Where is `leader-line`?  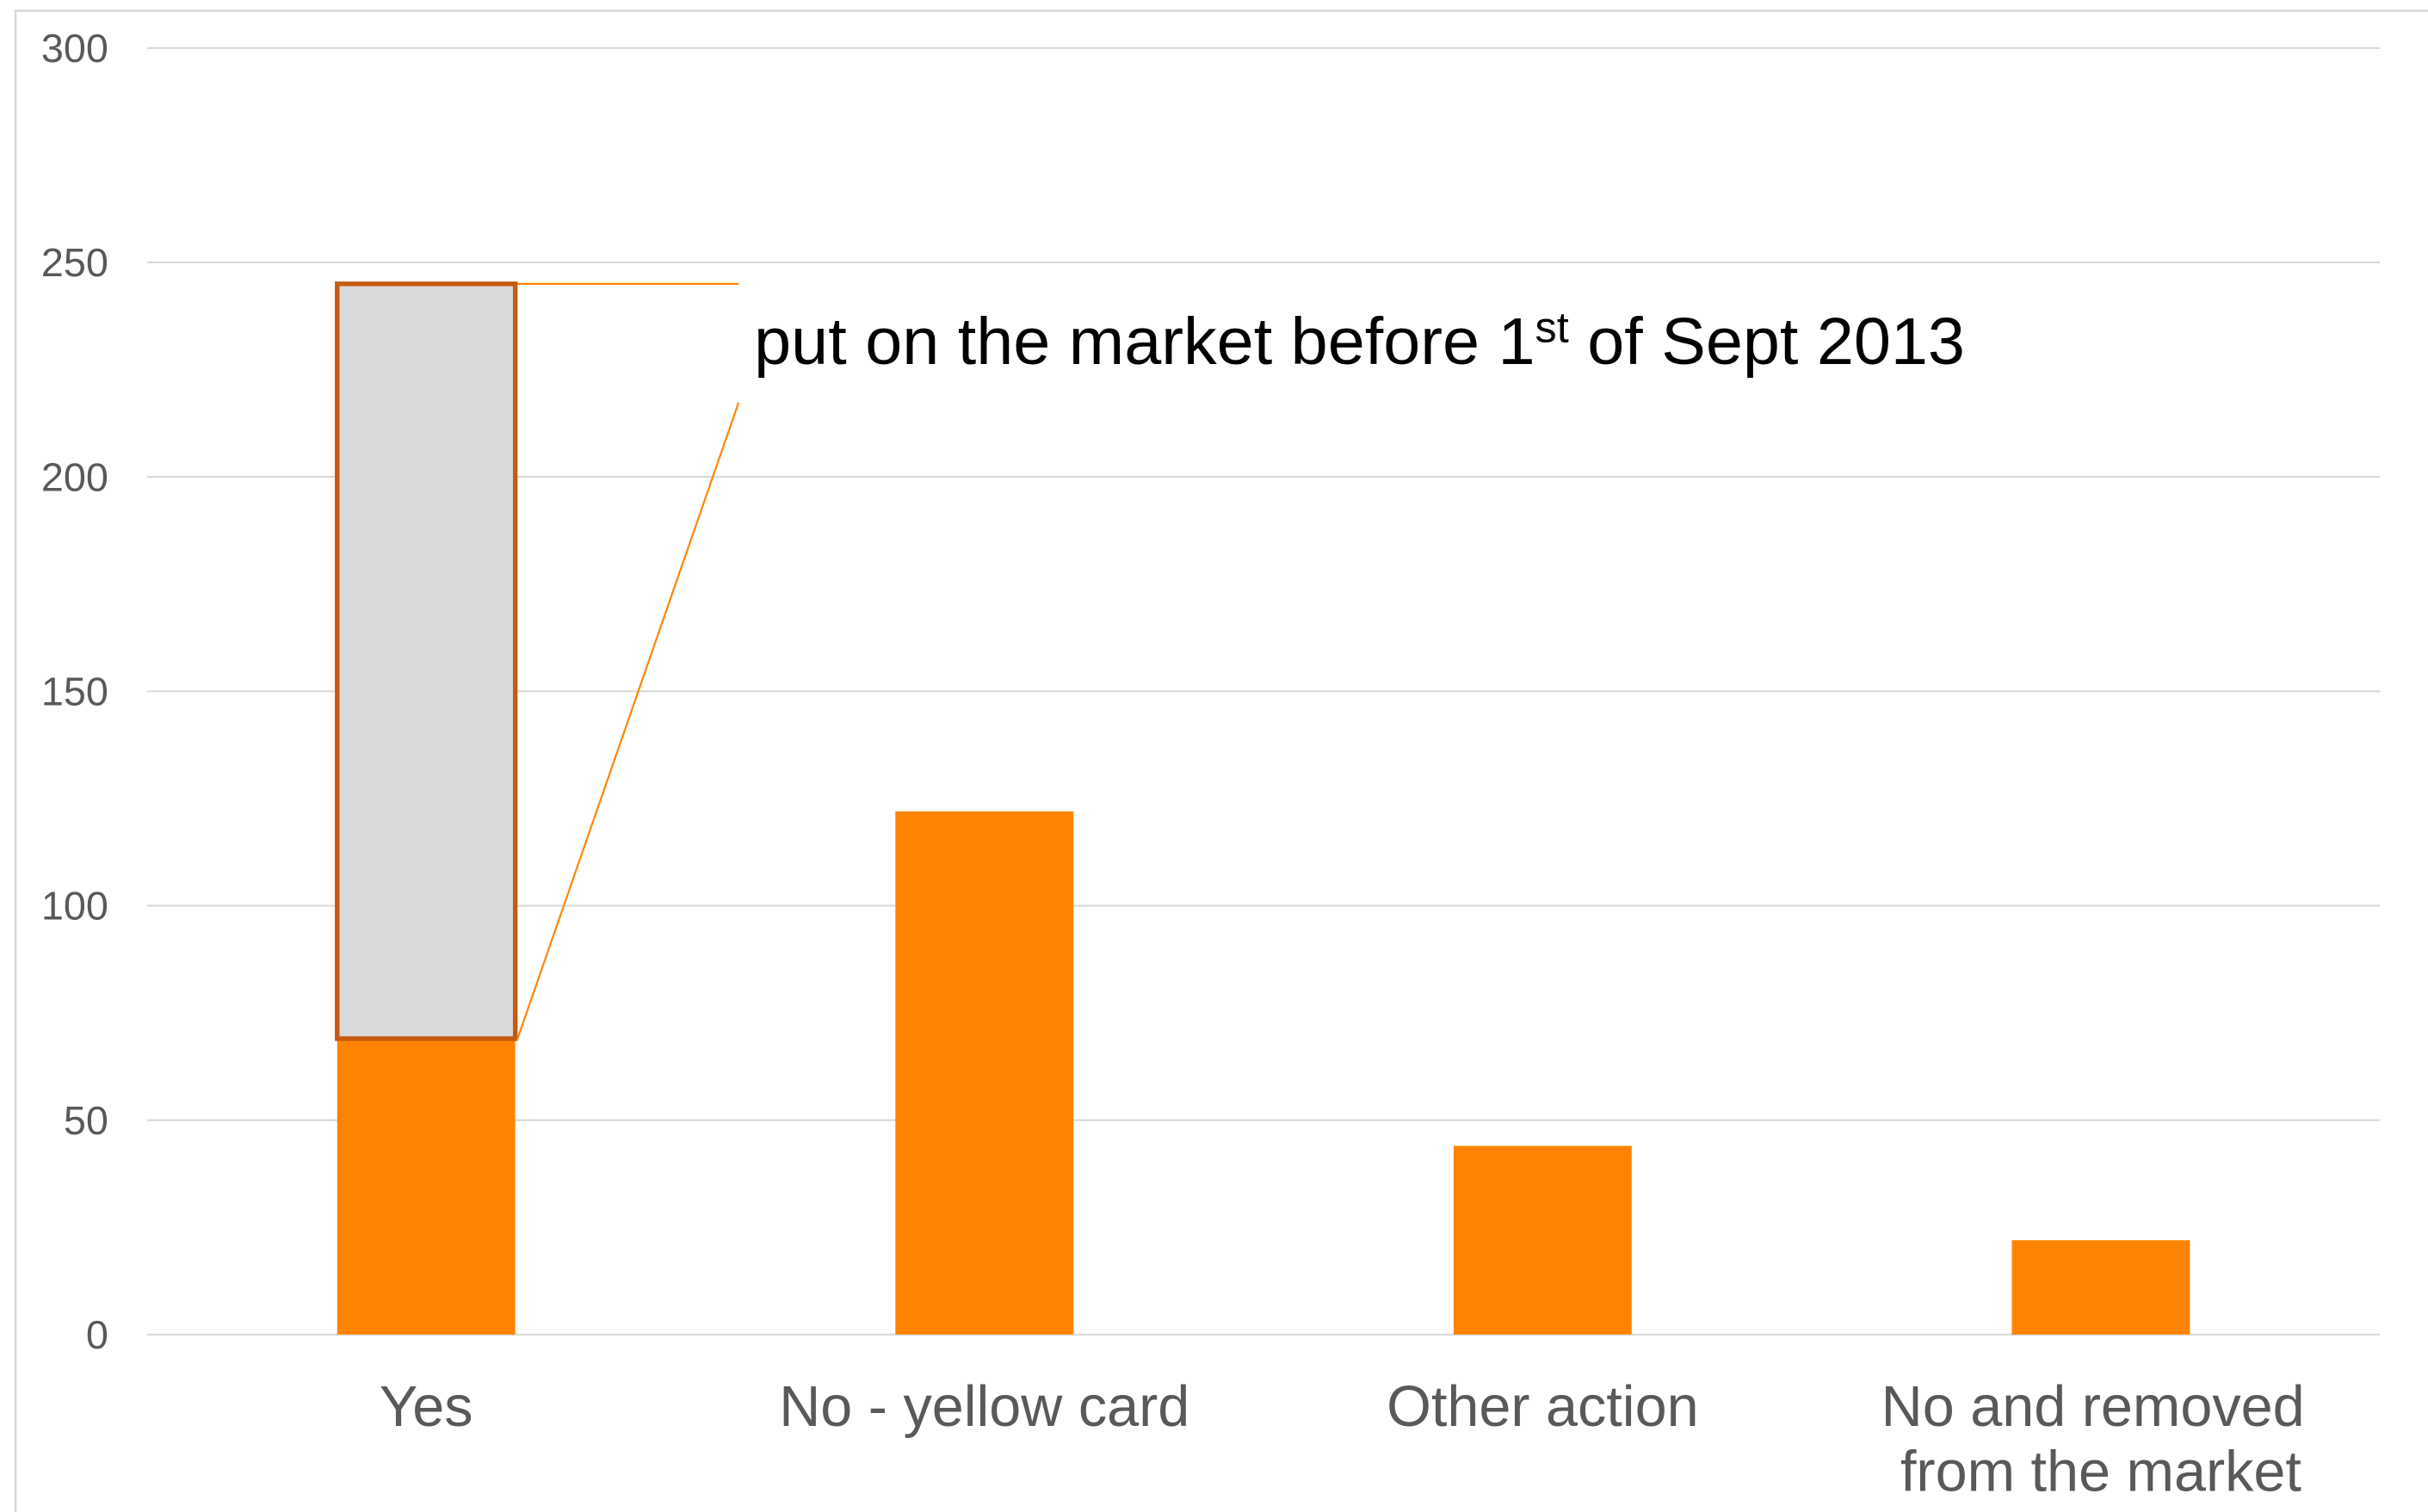
leader-line is located at coordinates (628, 721).